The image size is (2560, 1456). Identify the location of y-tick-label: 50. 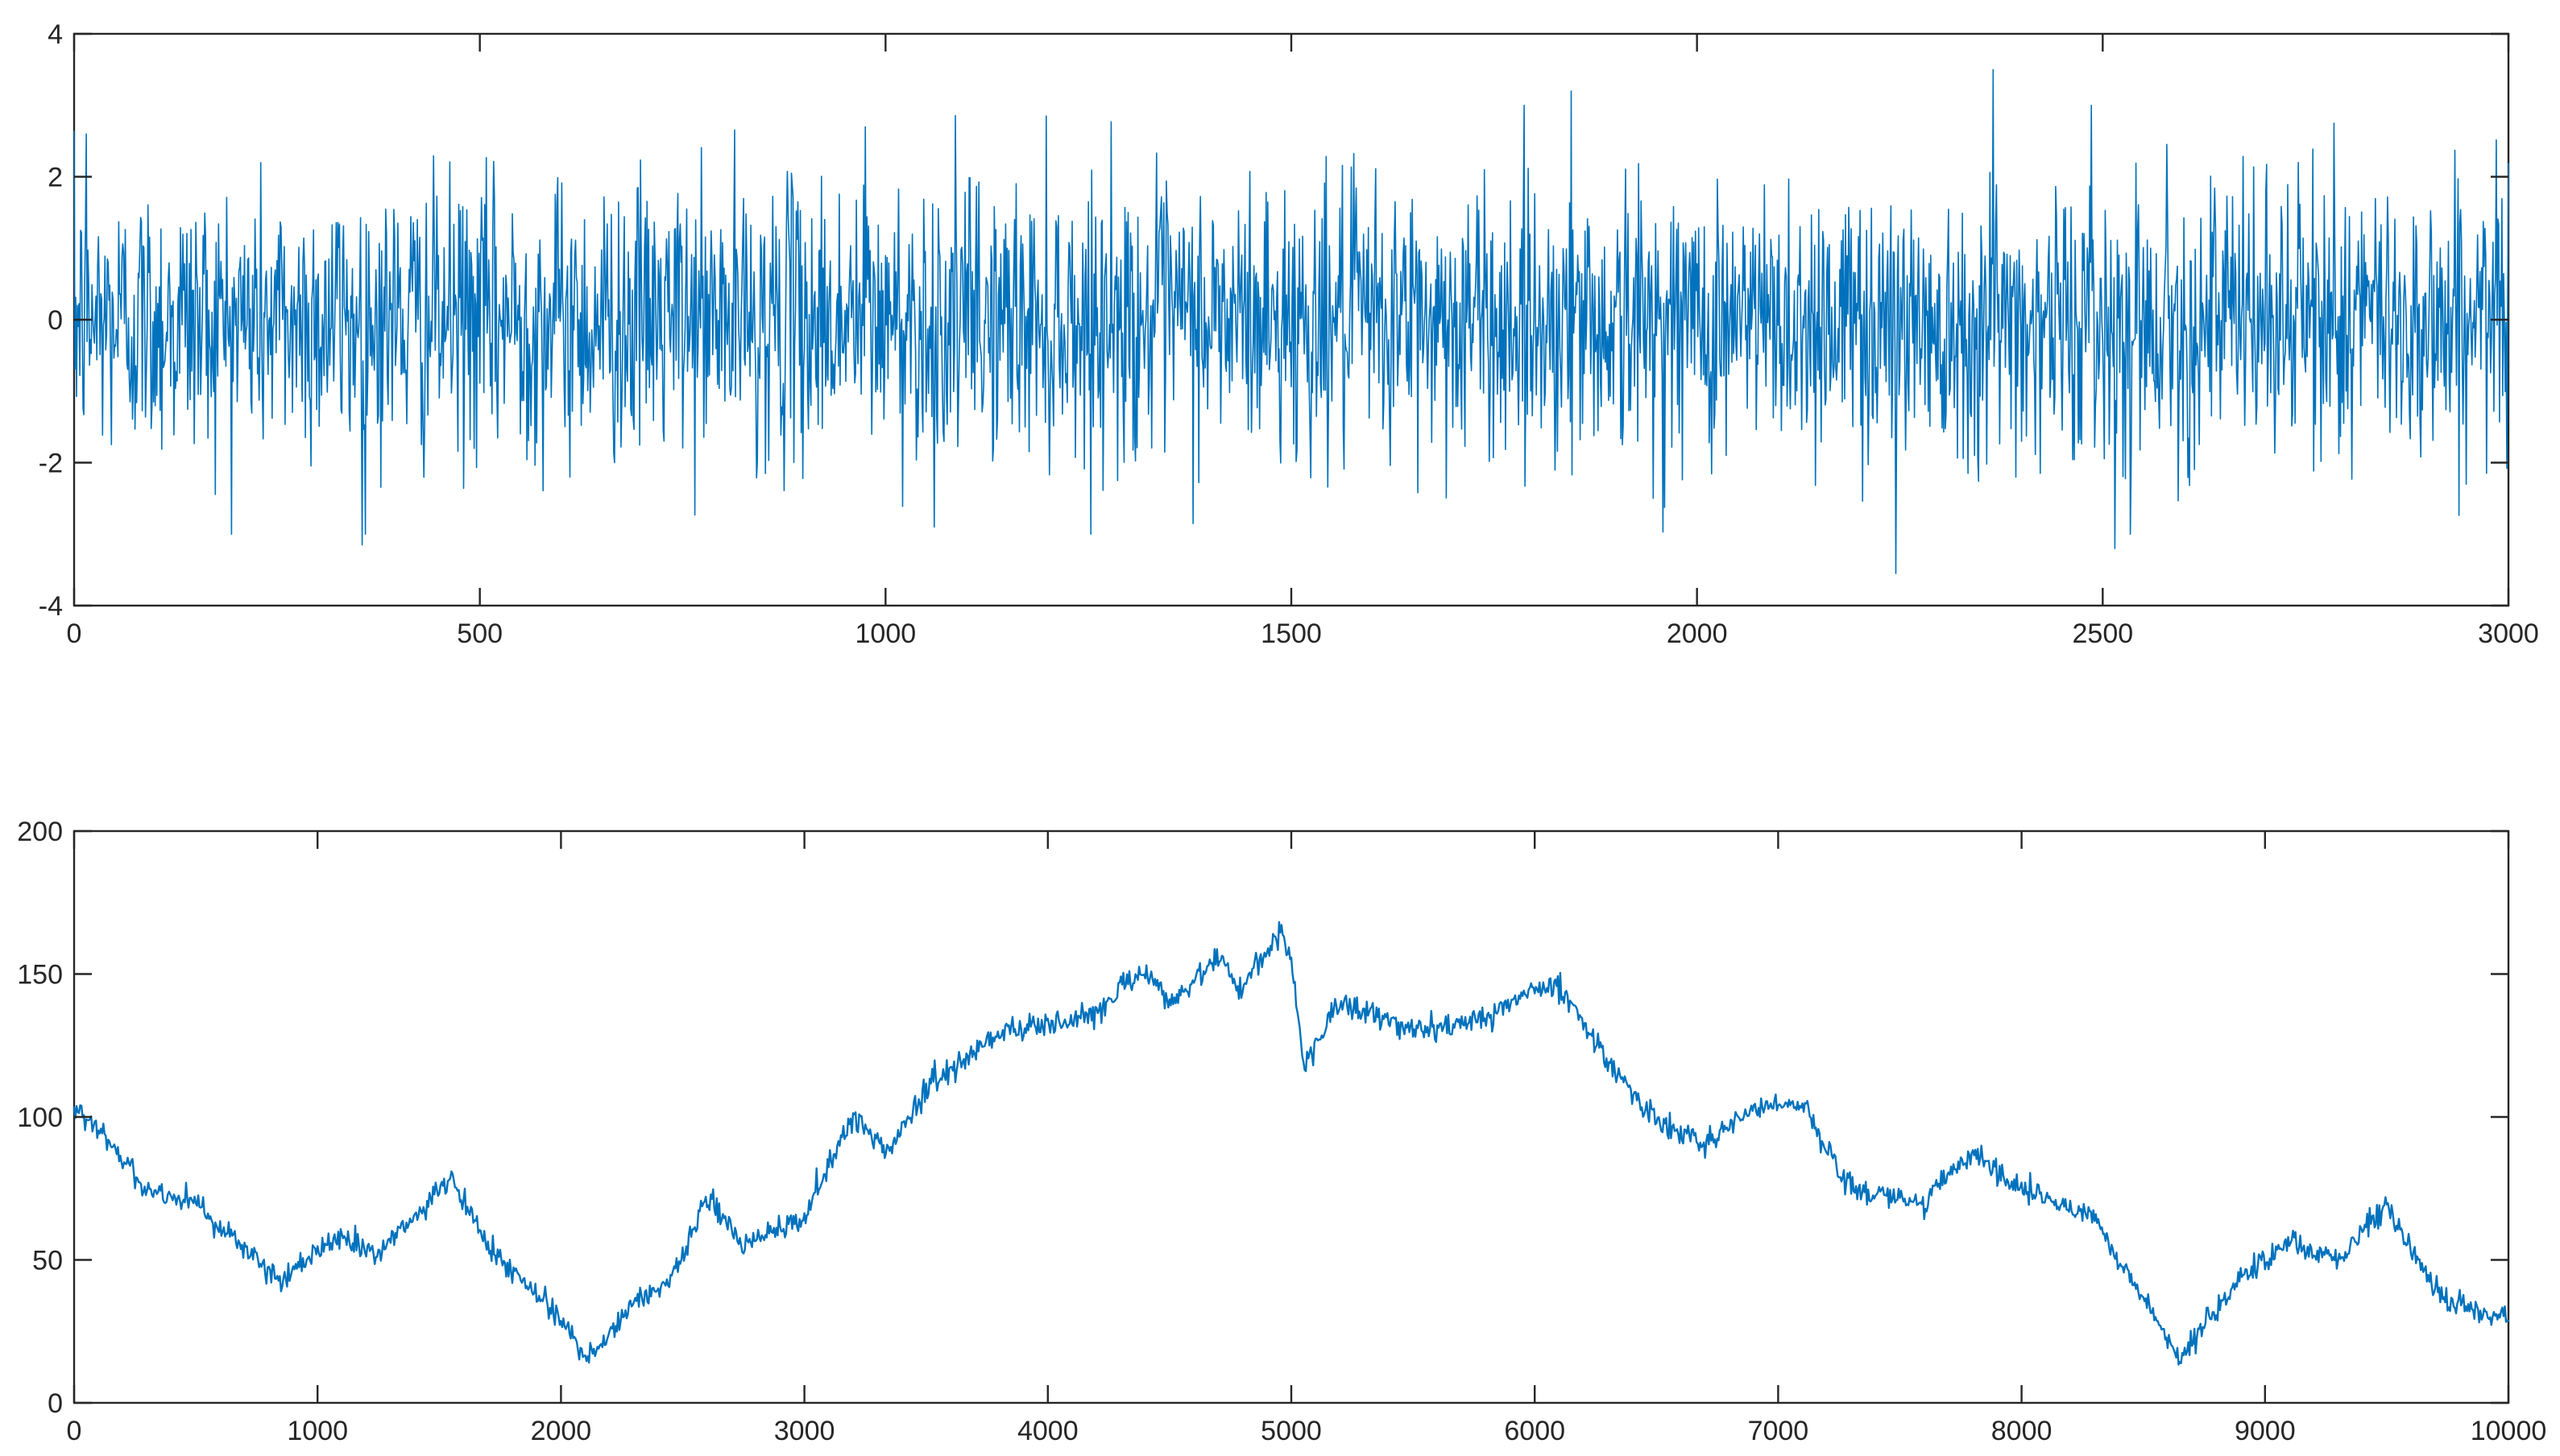
(47, 1261).